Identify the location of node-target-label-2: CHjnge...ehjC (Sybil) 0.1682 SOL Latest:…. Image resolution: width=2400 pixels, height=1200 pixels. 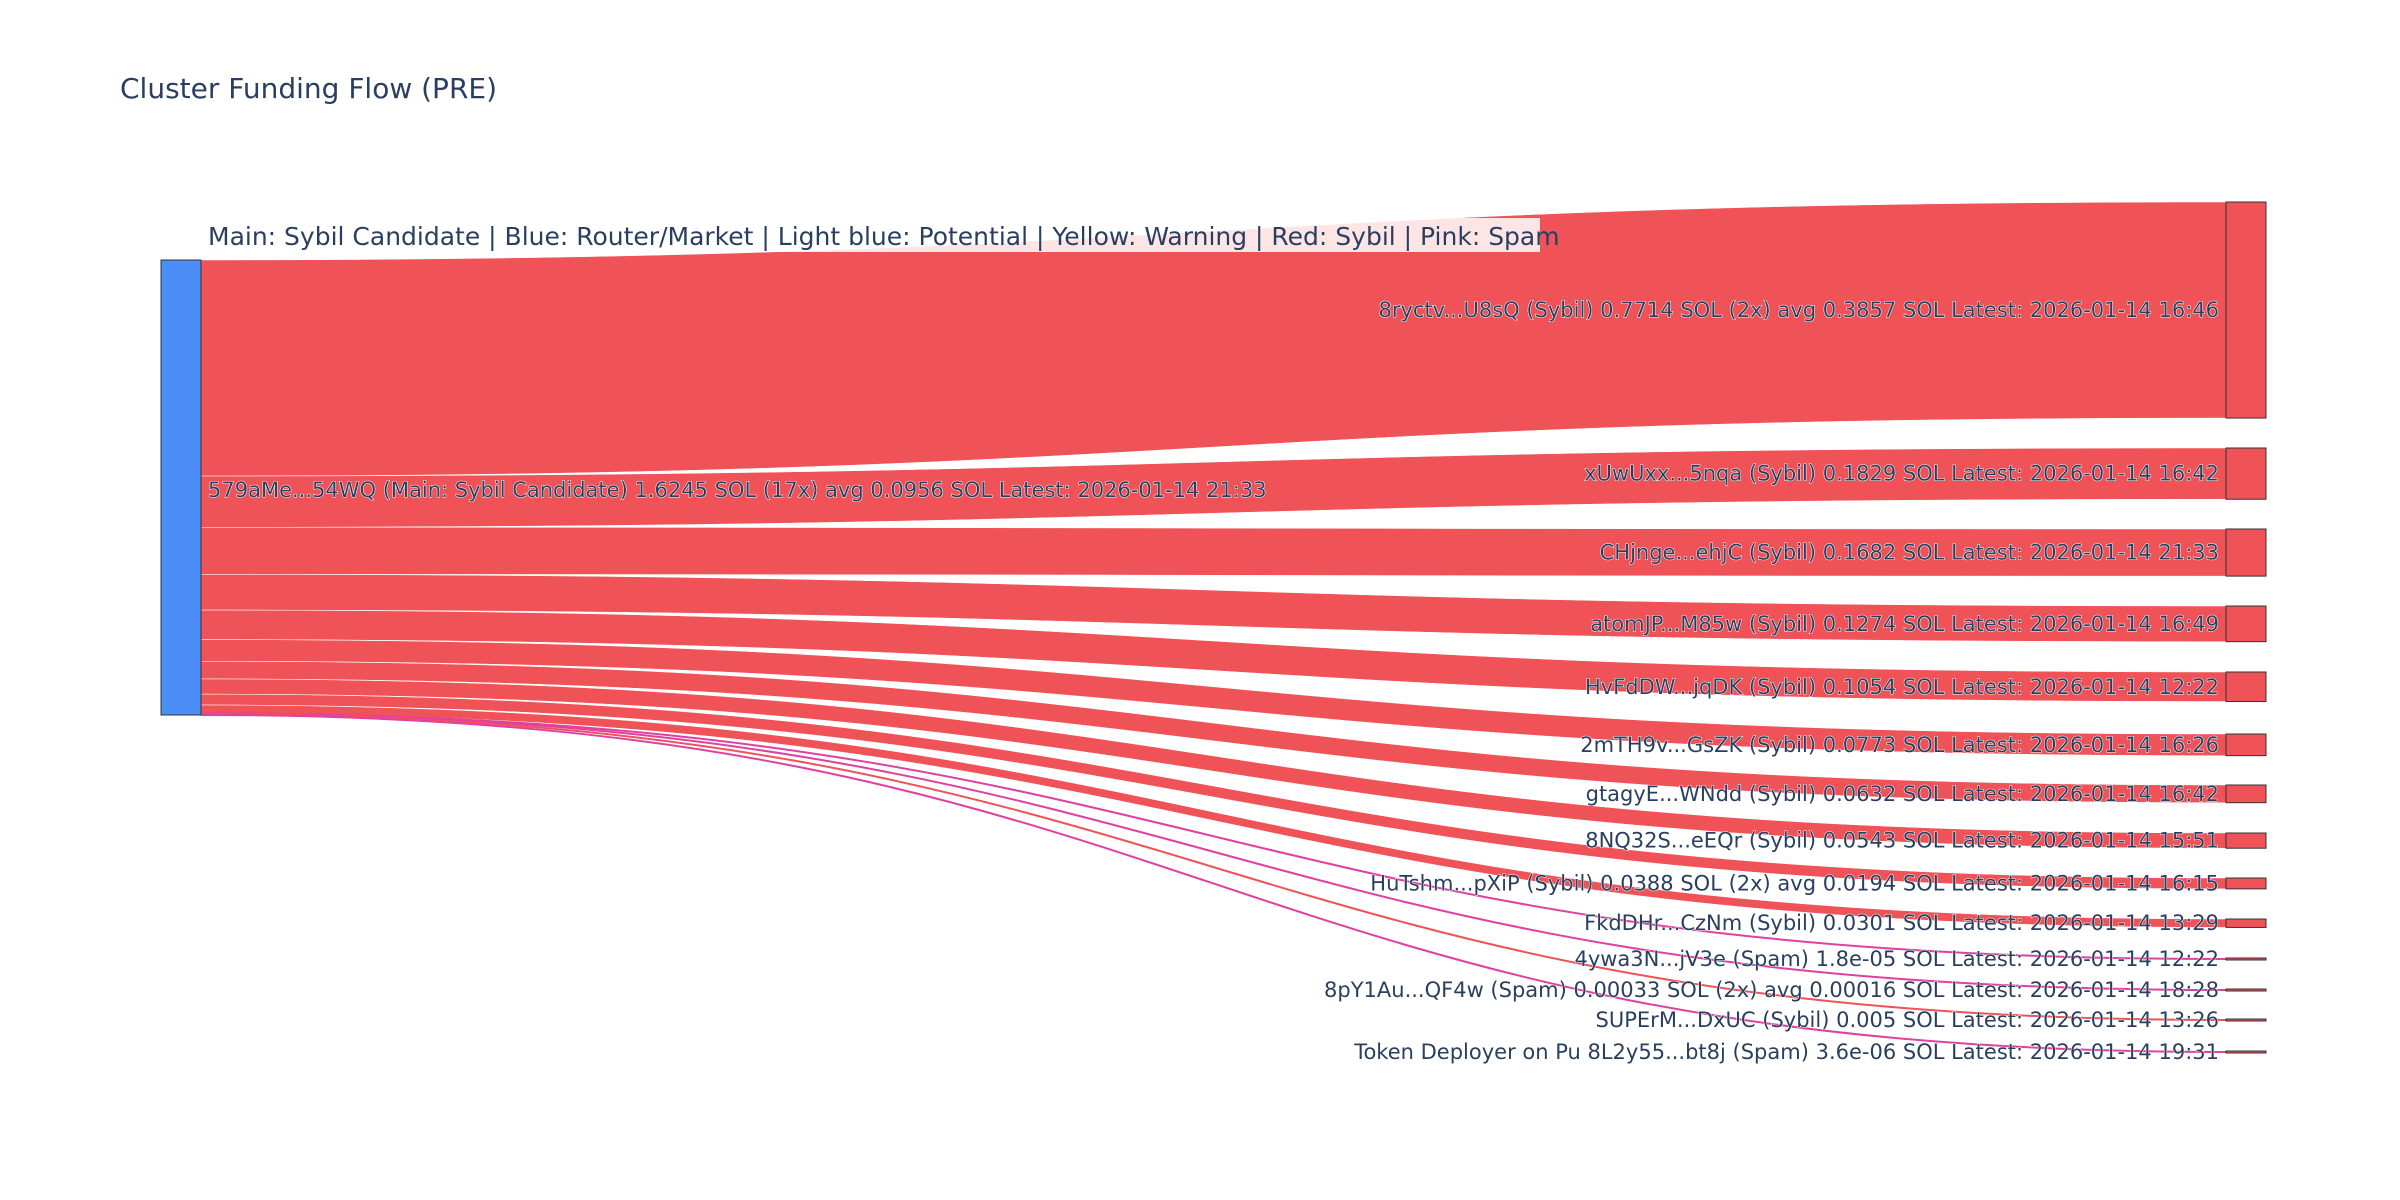
(1909, 553).